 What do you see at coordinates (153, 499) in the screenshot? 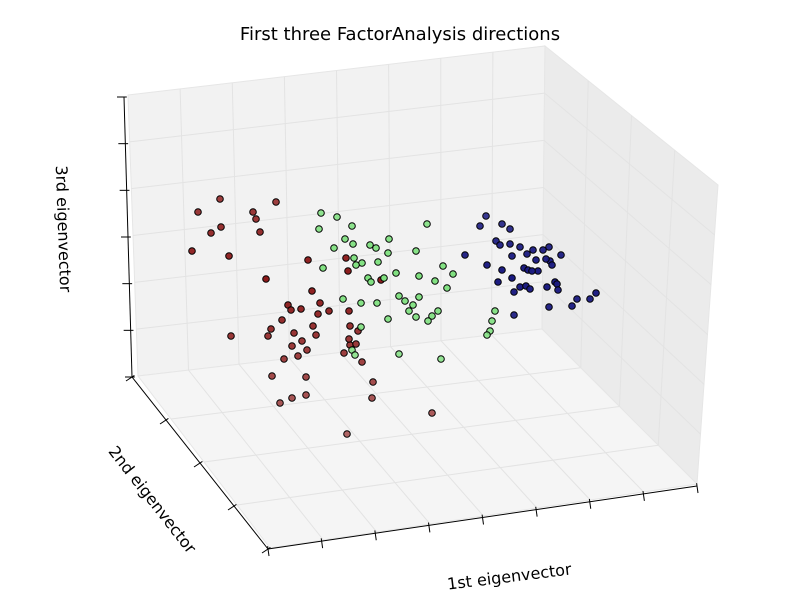
I see `y-axis-label: 2nd eigenvector` at bounding box center [153, 499].